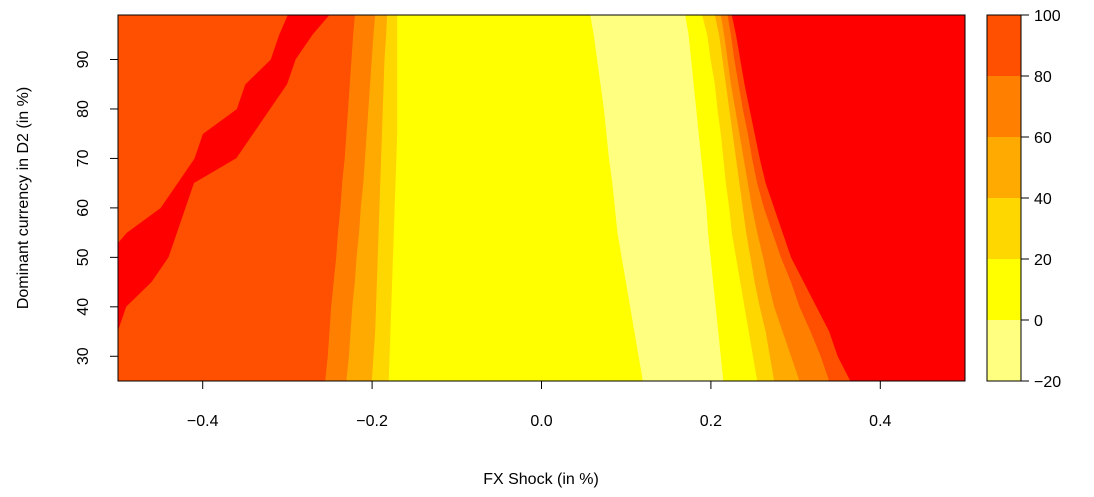 The height and width of the screenshot is (497, 1094). I want to click on legend-tick-label: 60, so click(1043, 138).